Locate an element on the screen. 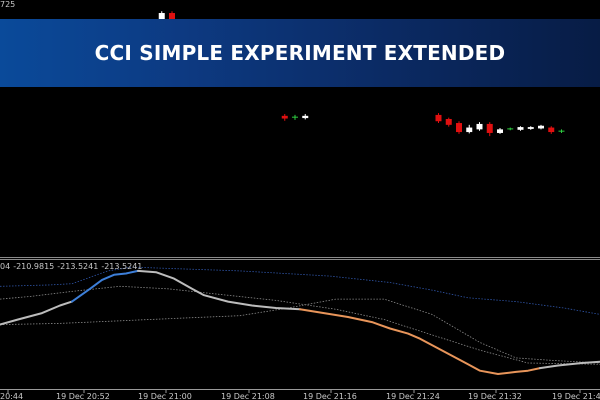  cci-value-2: -213.5241 is located at coordinates (78, 266).